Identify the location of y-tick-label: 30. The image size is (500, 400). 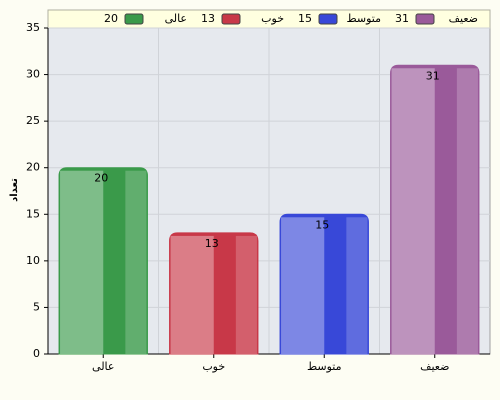
(33, 74).